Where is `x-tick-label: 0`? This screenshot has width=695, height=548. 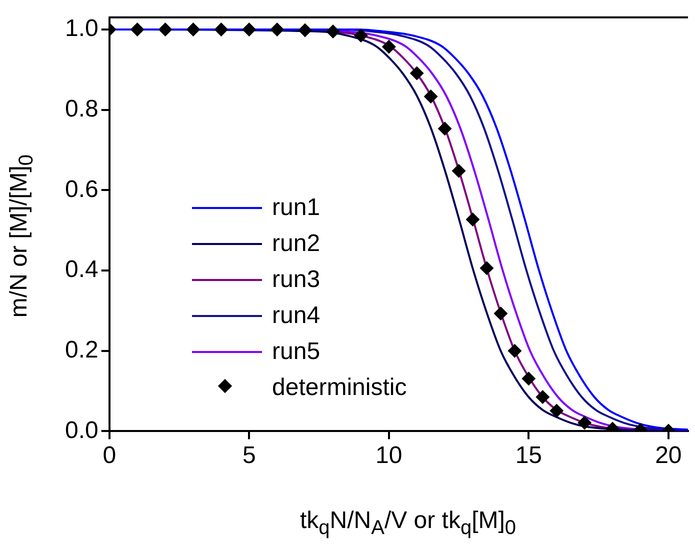 x-tick-label: 0 is located at coordinates (109, 456).